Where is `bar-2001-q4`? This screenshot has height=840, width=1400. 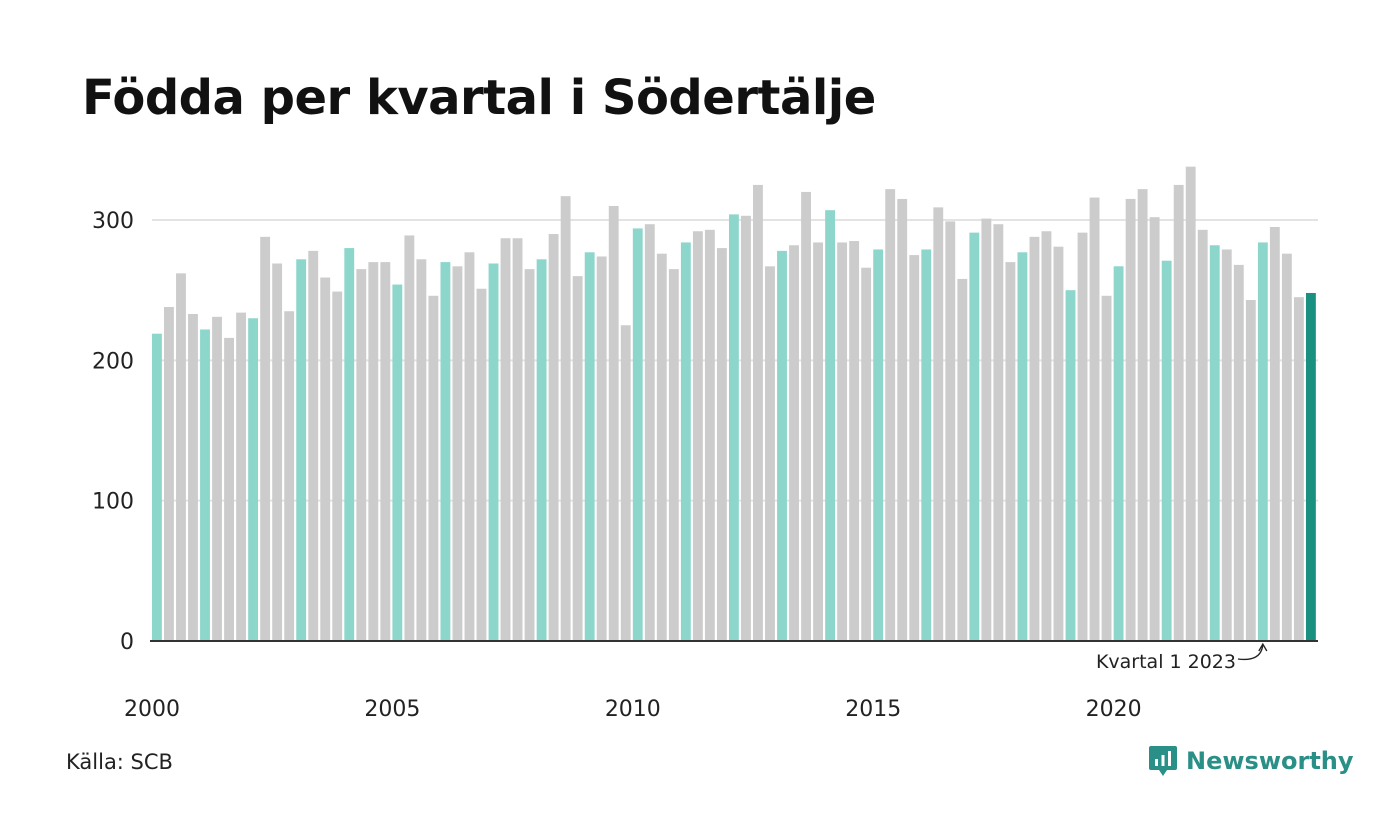
bar-2001-q4 is located at coordinates (241, 476).